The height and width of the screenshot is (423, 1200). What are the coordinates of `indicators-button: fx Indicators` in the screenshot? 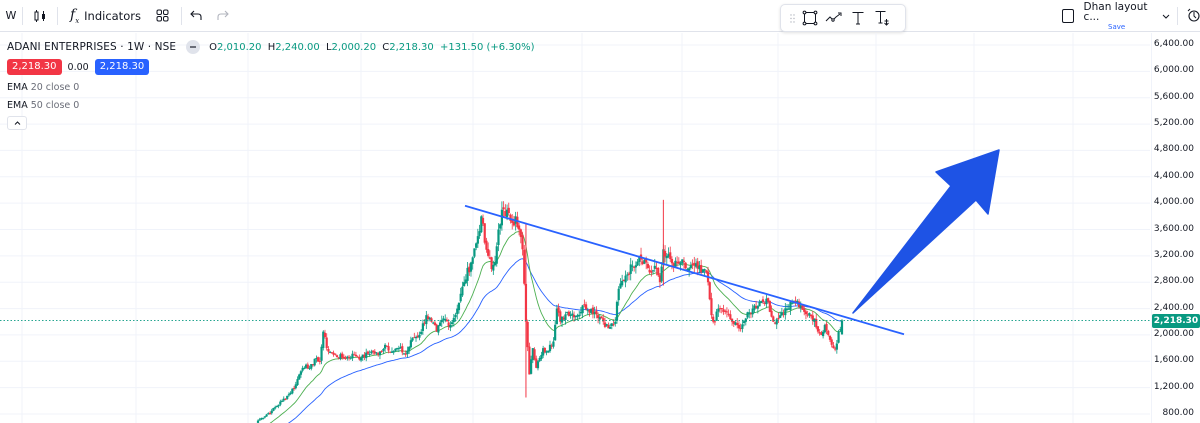 It's located at (103, 16).